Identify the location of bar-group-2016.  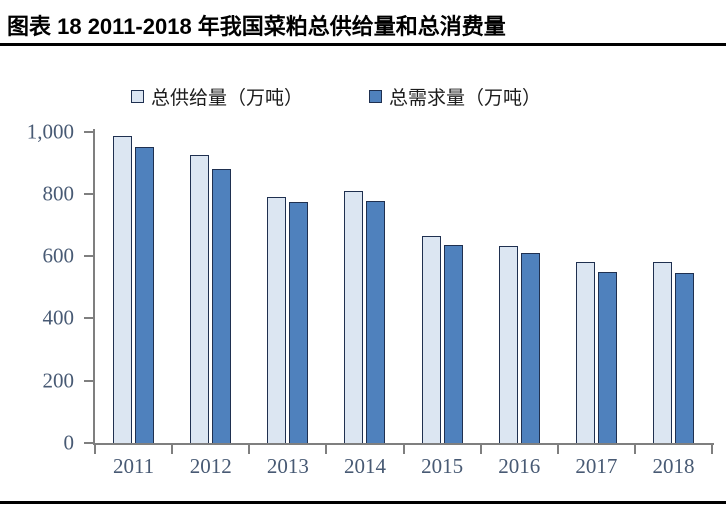
(519, 344).